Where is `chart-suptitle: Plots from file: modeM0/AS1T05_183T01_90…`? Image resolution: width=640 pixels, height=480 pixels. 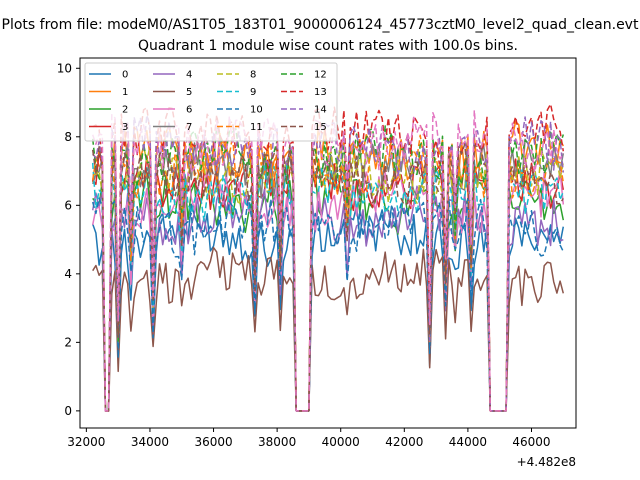 chart-suptitle: Plots from file: modeM0/AS1T05_183T01_90… is located at coordinates (320, 25).